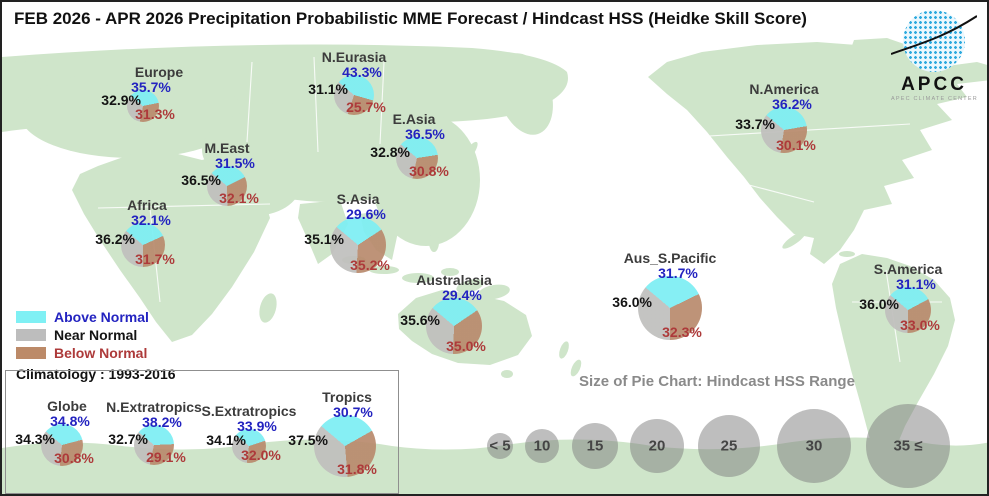  Describe the element at coordinates (345, 446) in the screenshot. I see `pie-tropics` at that location.